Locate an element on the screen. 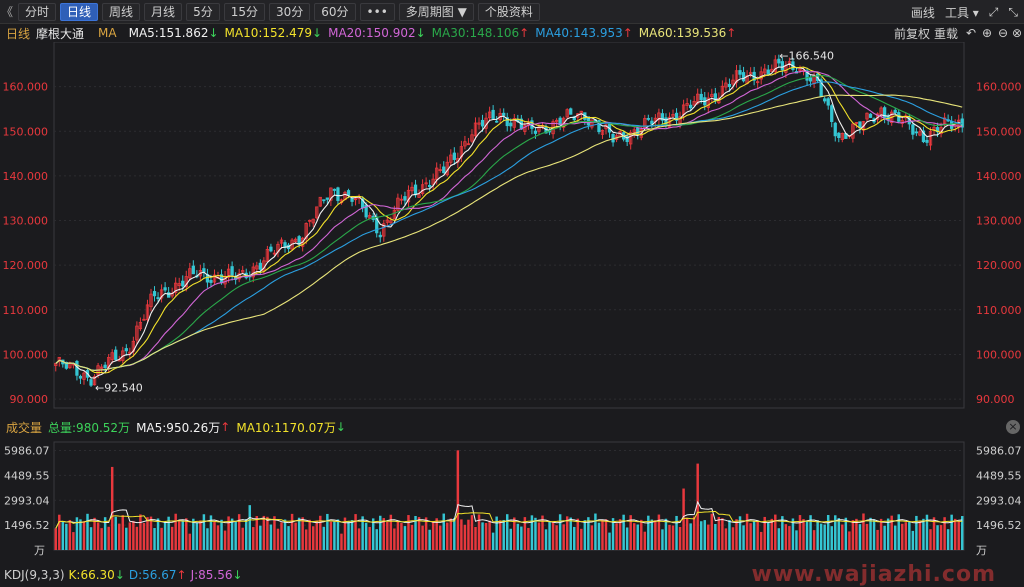  prev-page-icon: 《 is located at coordinates (6, 12).